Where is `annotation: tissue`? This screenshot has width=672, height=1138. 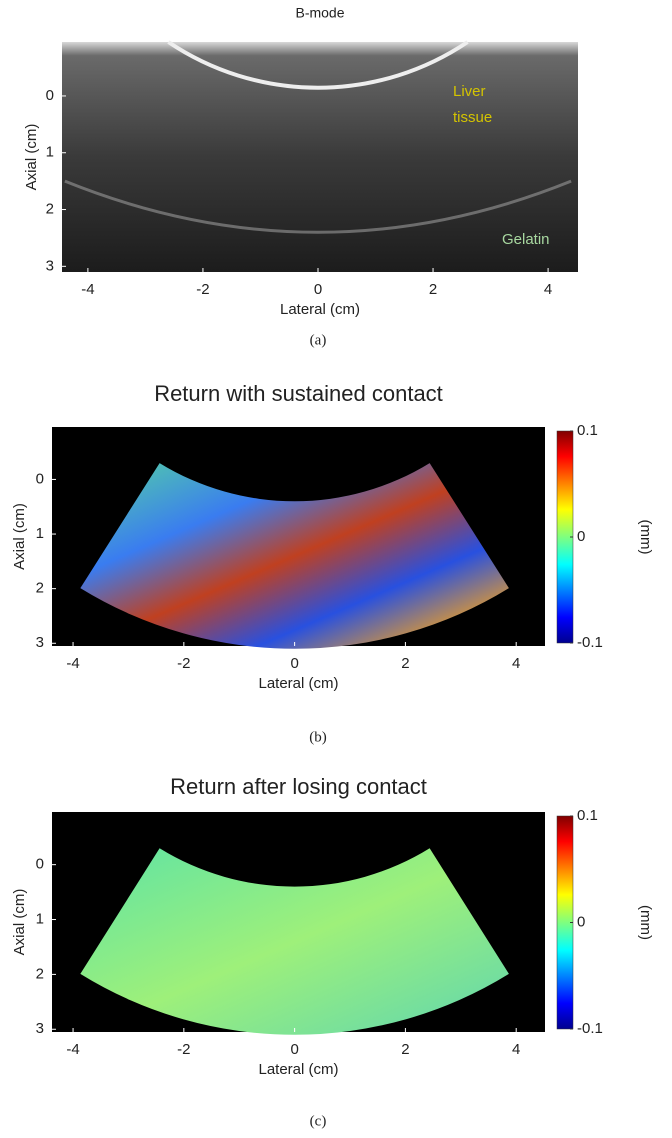 annotation: tissue is located at coordinates (472, 117).